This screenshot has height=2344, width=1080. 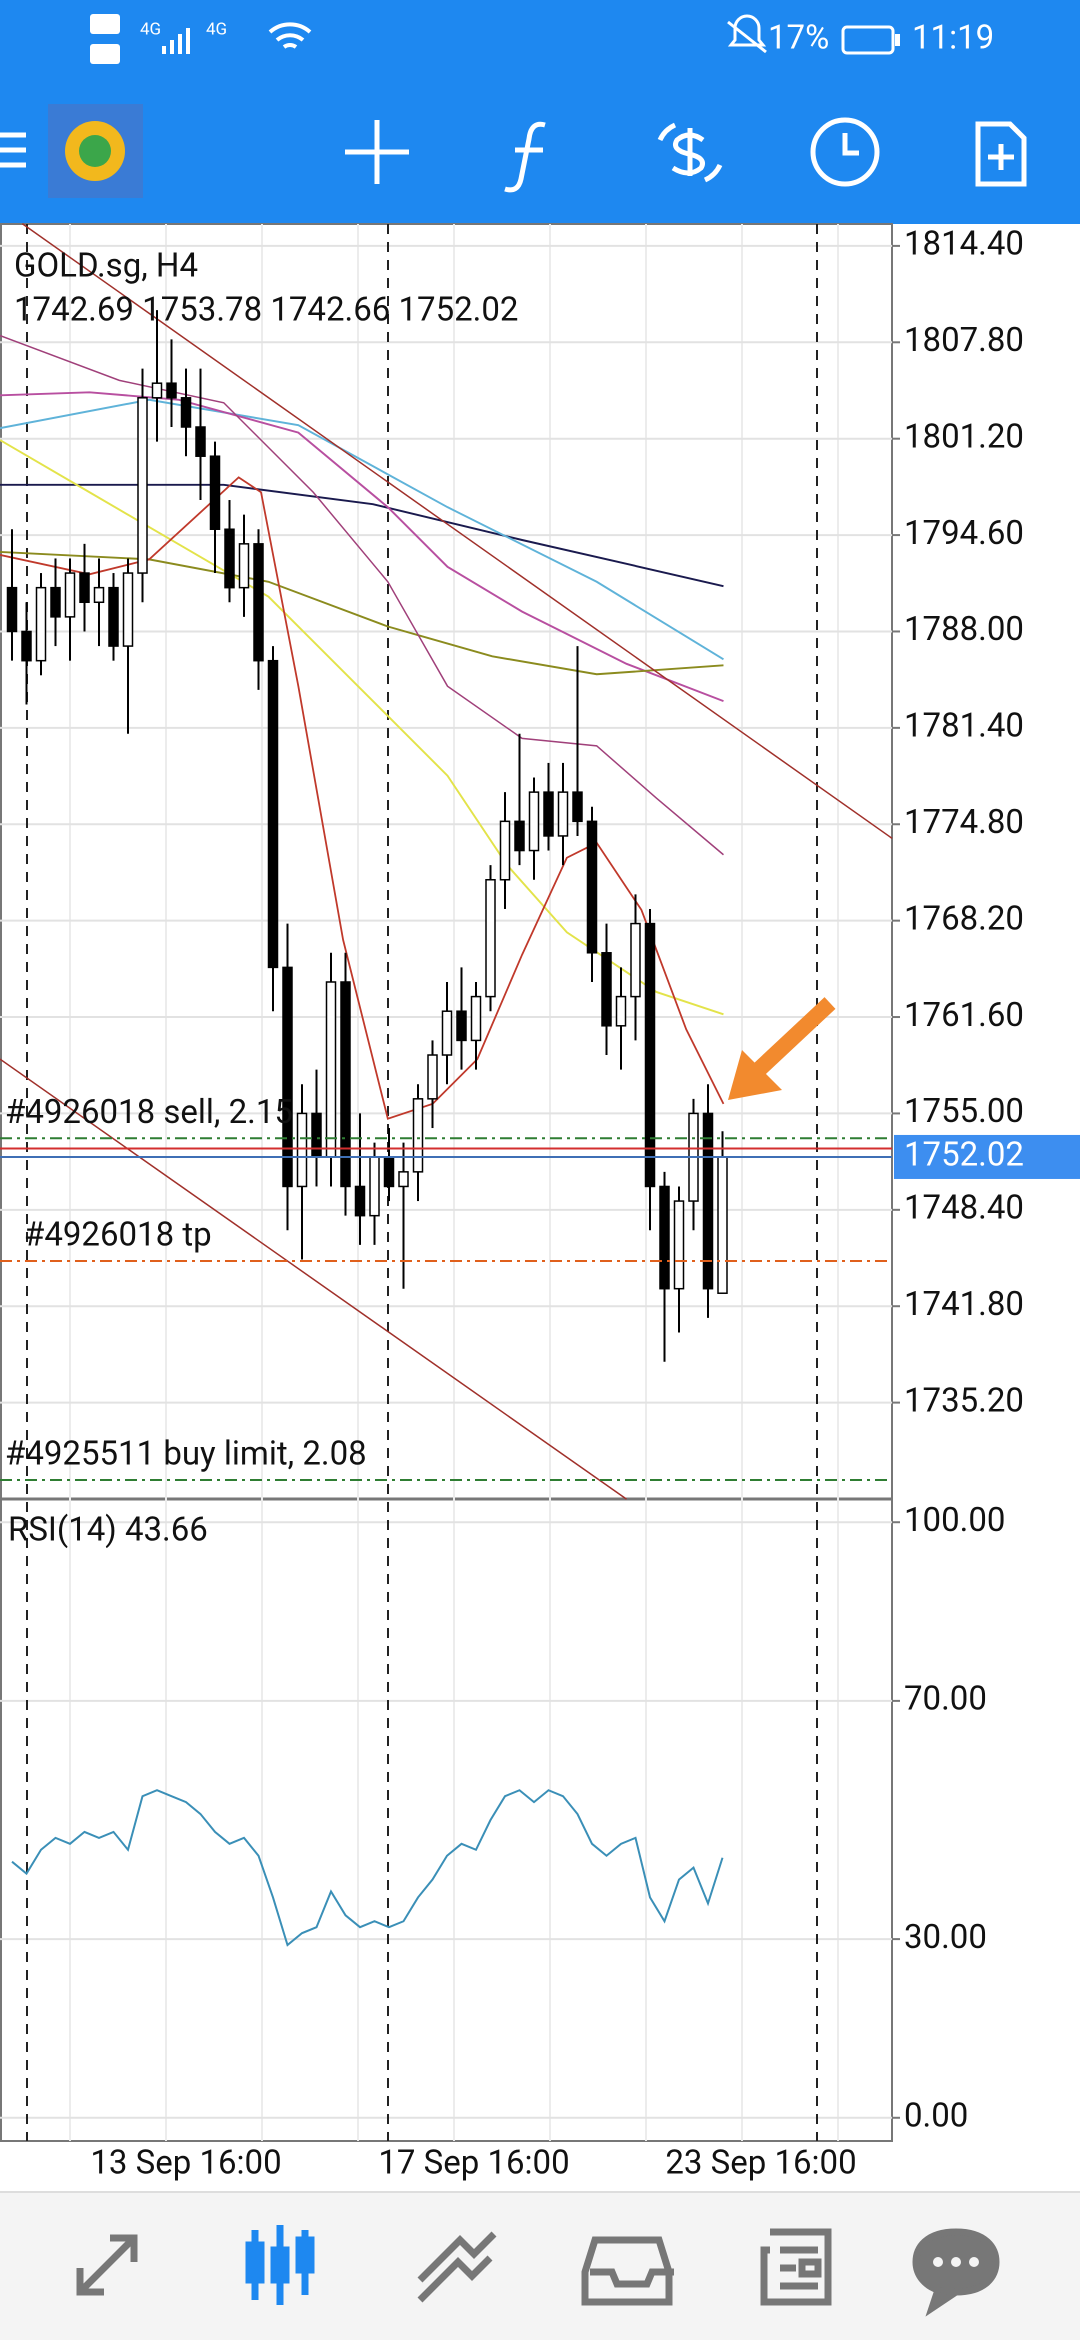 What do you see at coordinates (945, 1699) in the screenshot?
I see `y-tick-label: 70.00` at bounding box center [945, 1699].